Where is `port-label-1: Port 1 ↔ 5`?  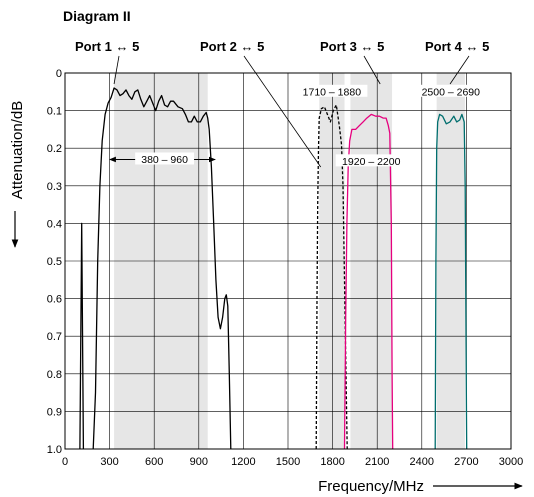 port-label-1: Port 1 ↔ 5 is located at coordinates (107, 46).